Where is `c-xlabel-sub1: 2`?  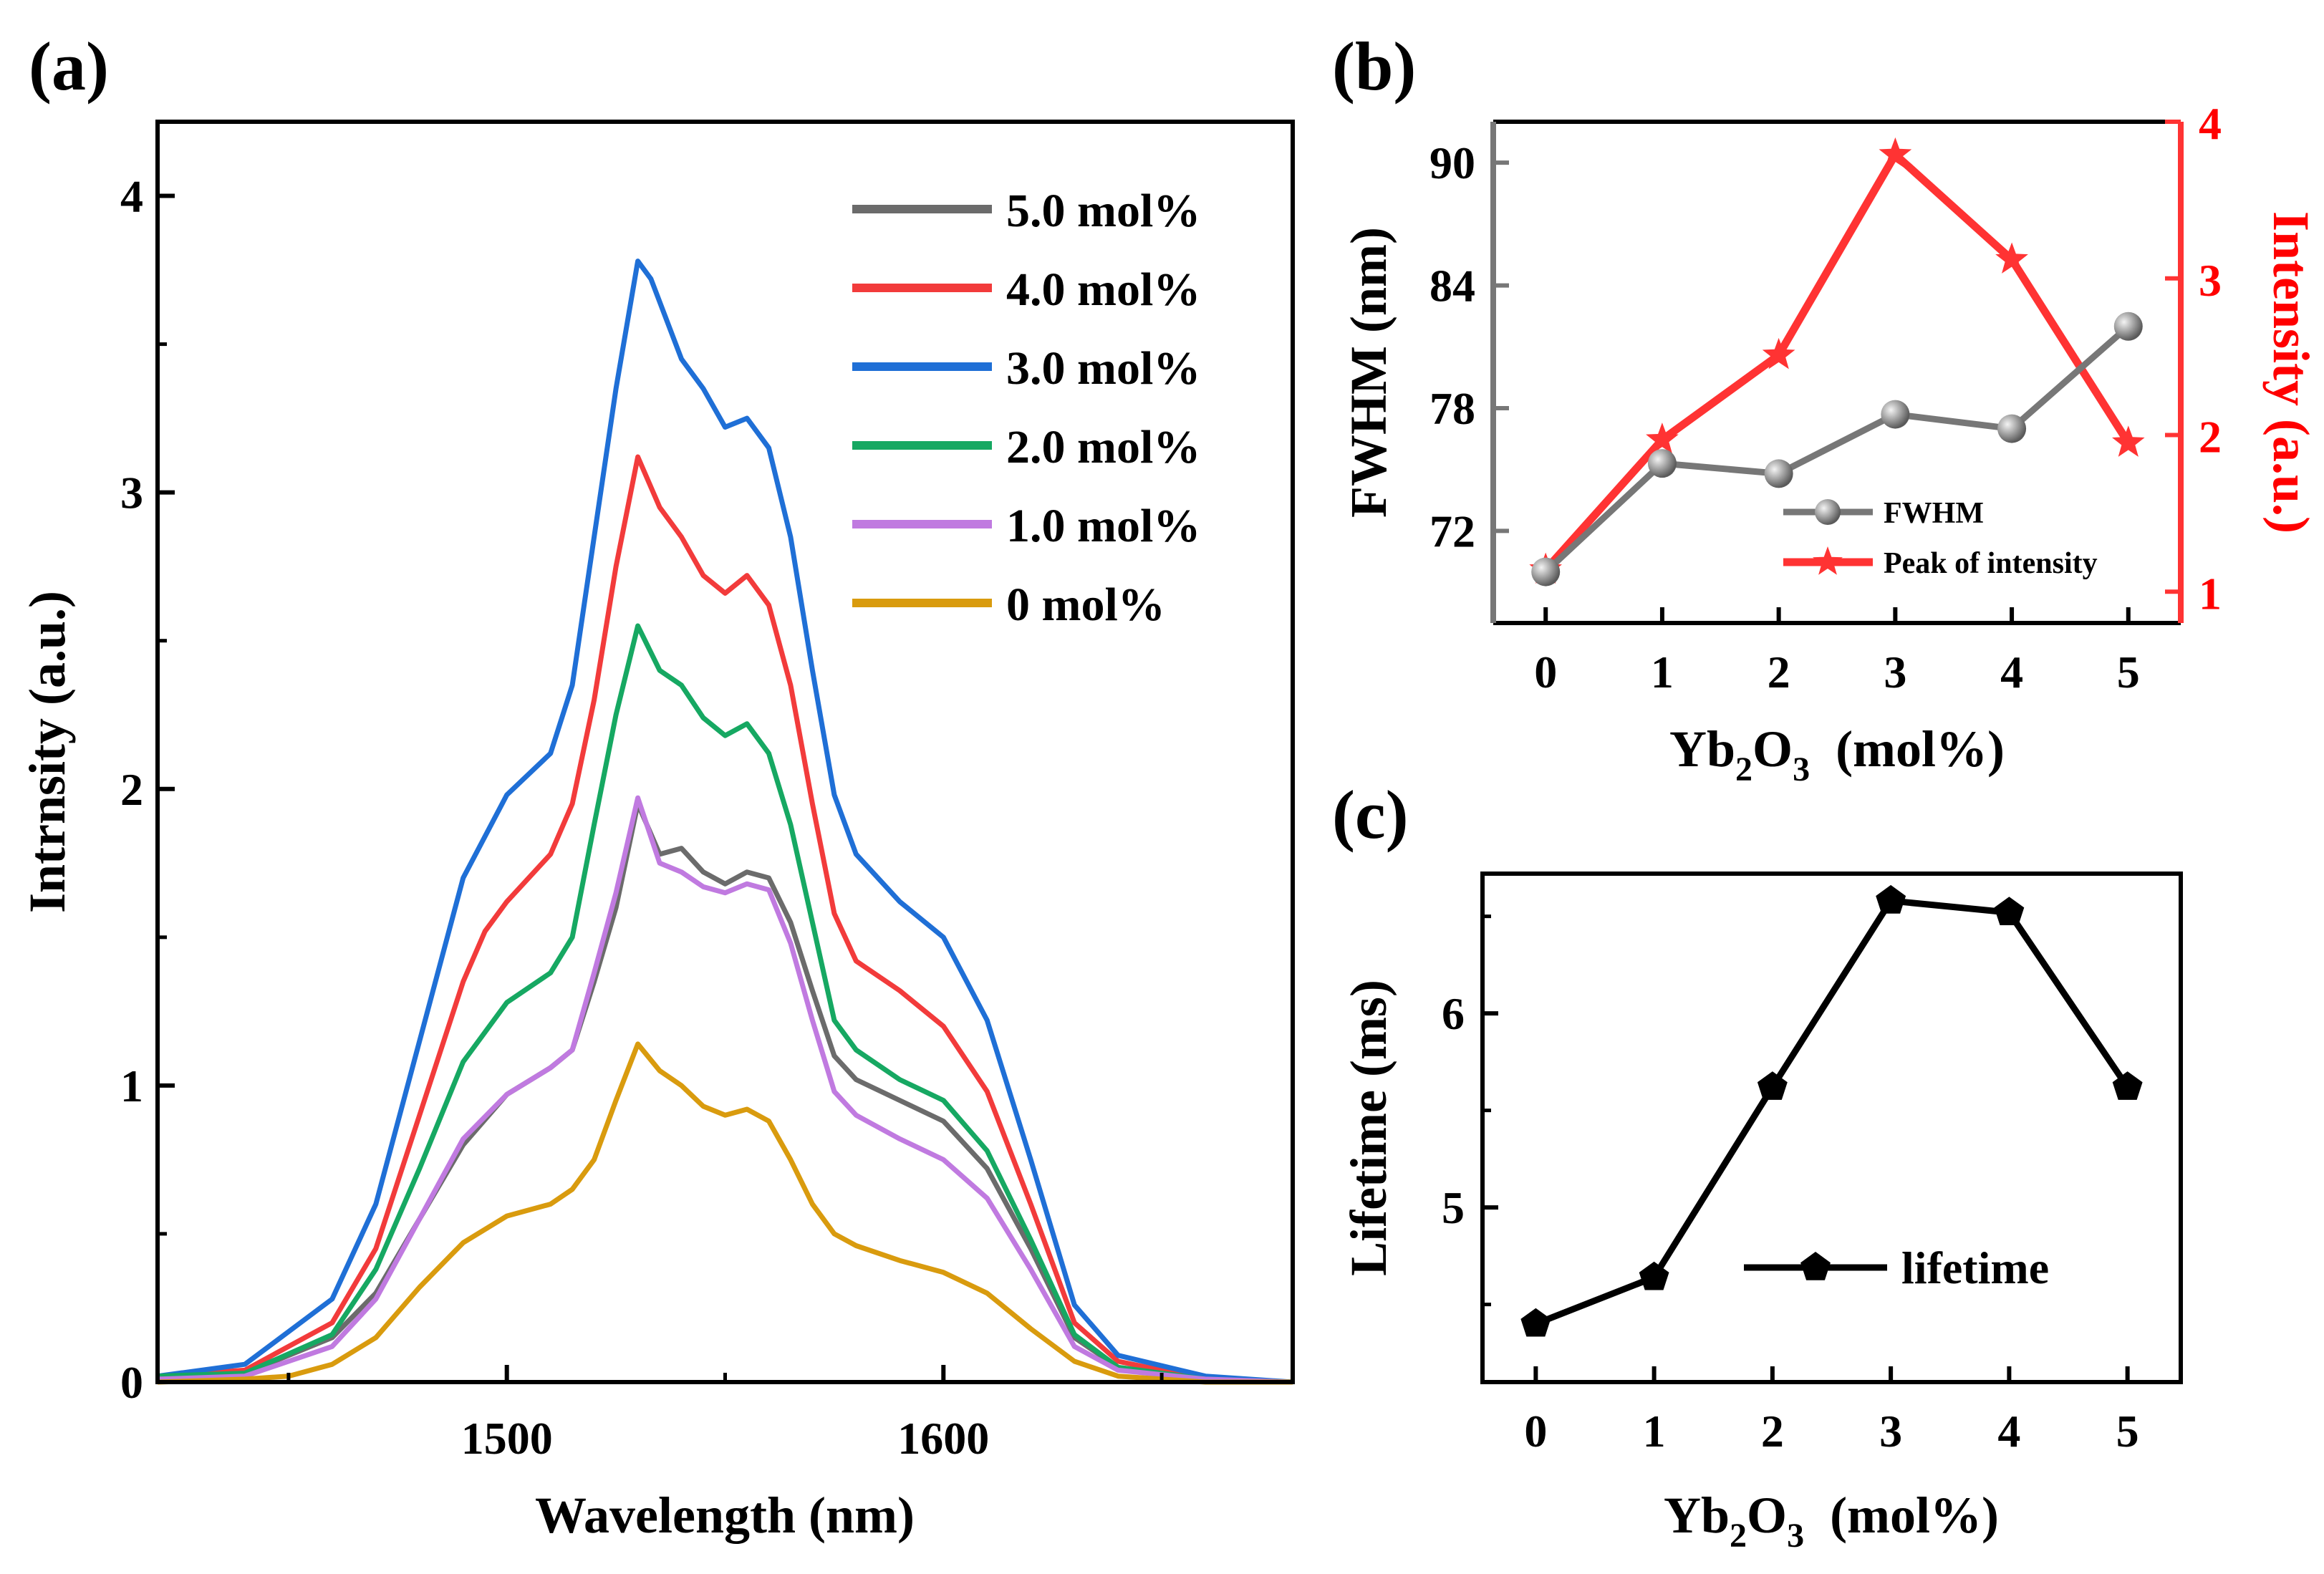
c-xlabel-sub1: 2 is located at coordinates (1738, 1536).